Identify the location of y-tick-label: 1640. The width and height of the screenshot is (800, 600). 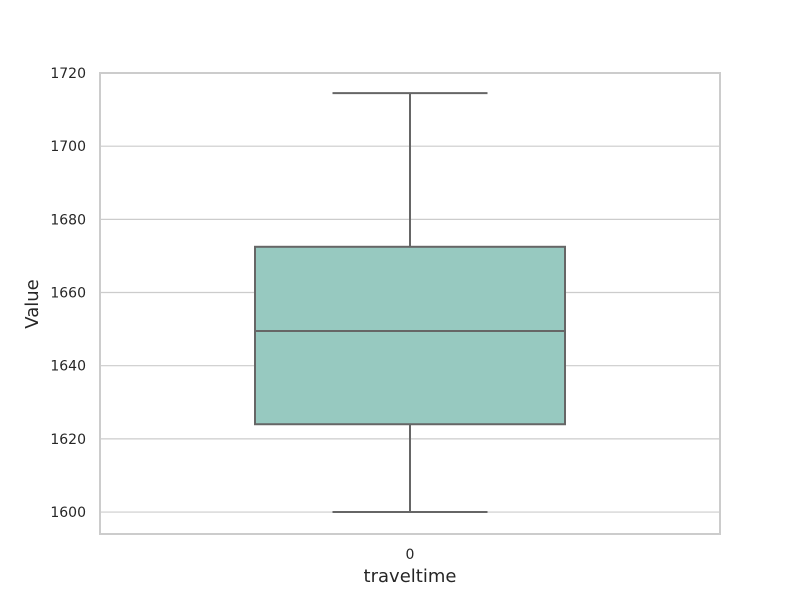
(68, 367).